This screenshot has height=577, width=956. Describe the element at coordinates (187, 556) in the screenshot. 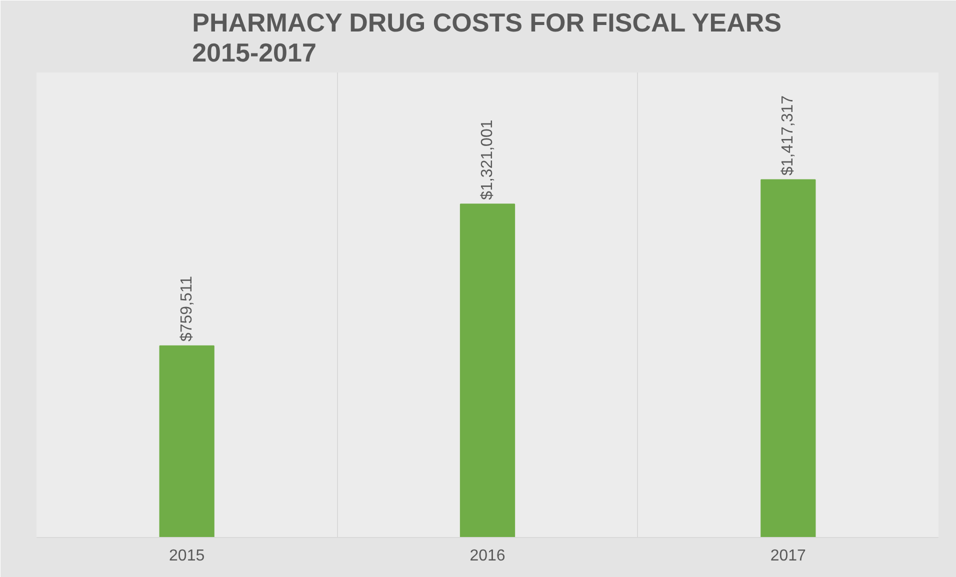

I see `x-tick-label: 2015` at that location.